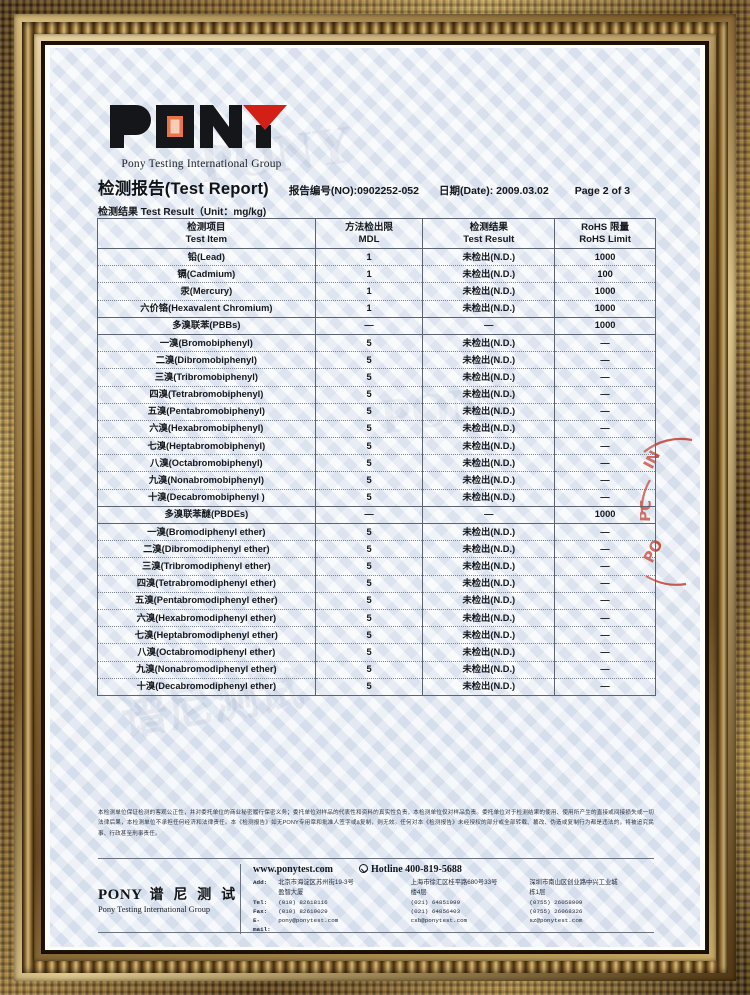  What do you see at coordinates (418, 892) in the screenshot?
I see `address-value: 楼4层` at bounding box center [418, 892].